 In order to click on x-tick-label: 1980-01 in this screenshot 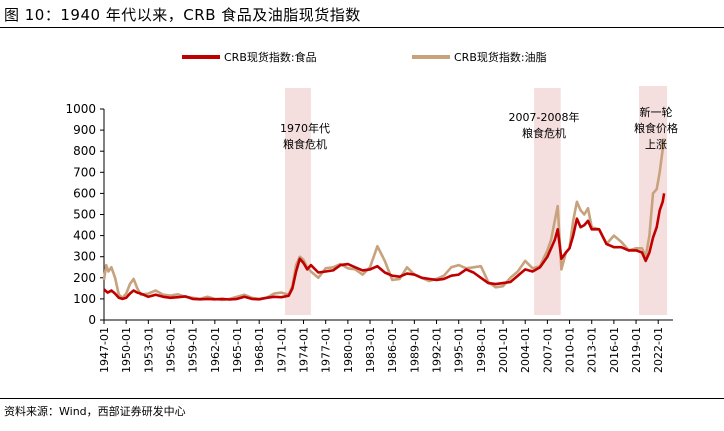, I will do `click(348, 350)`.